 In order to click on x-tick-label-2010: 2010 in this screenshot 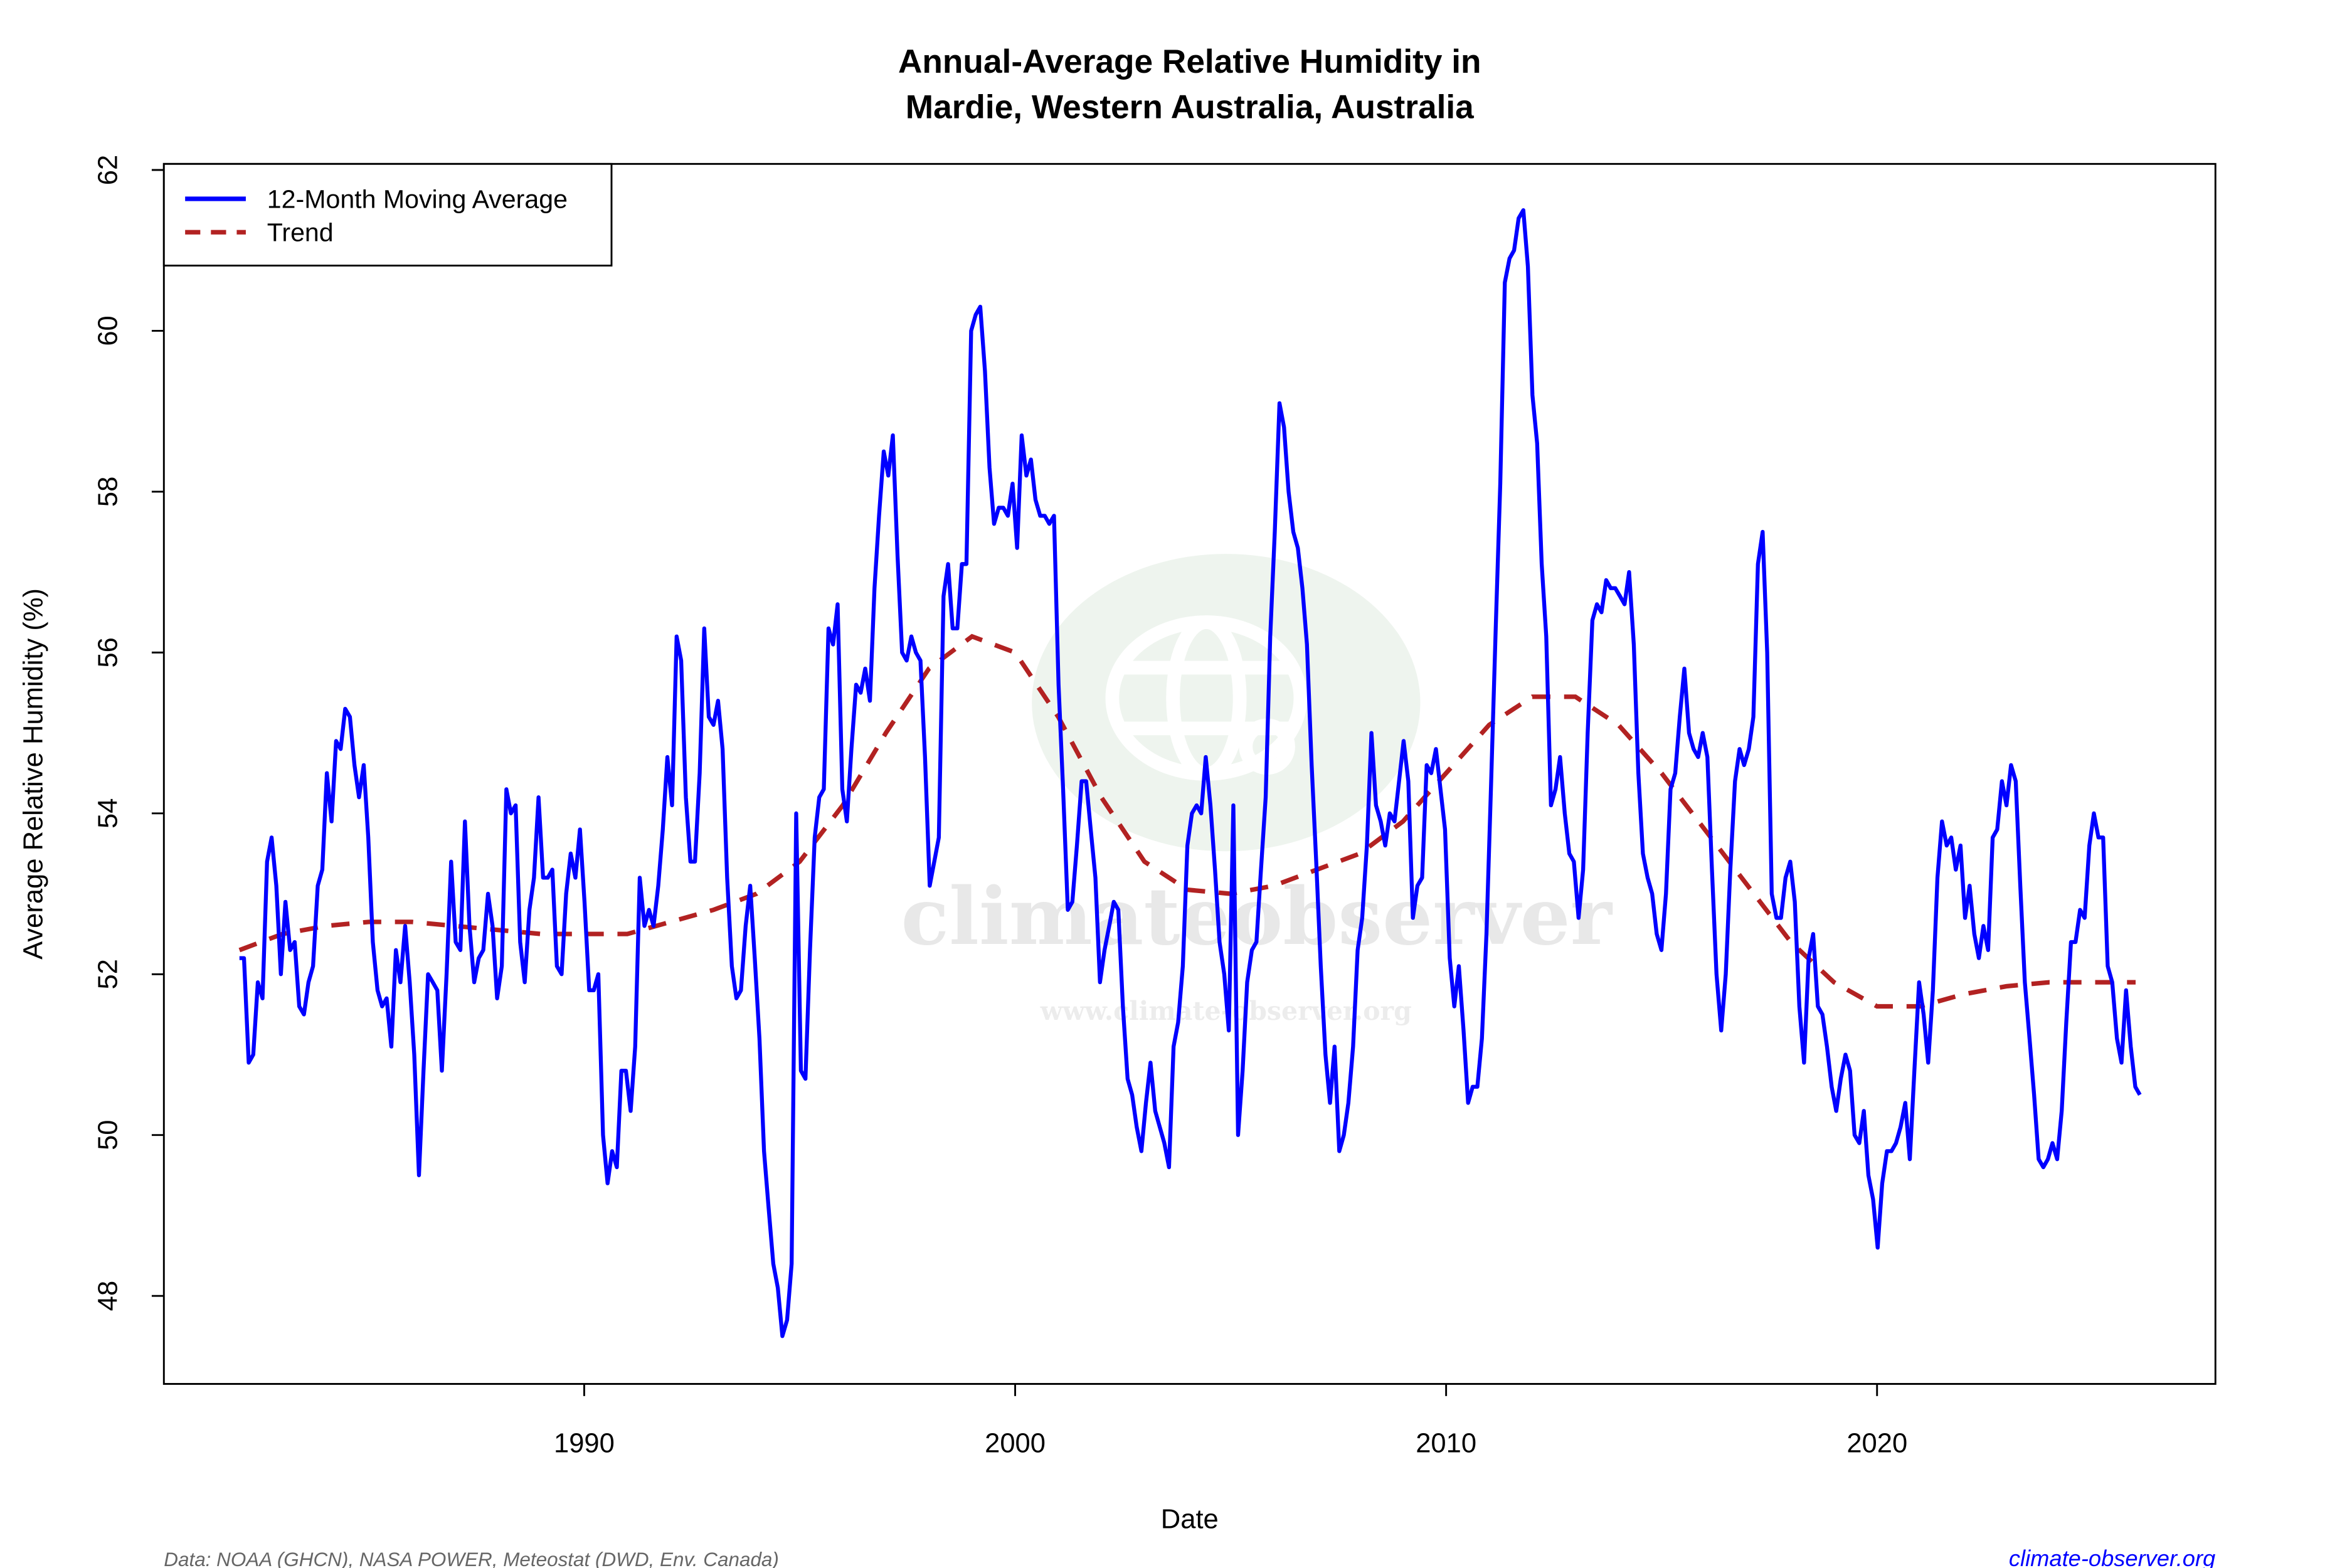, I will do `click(1446, 1443)`.